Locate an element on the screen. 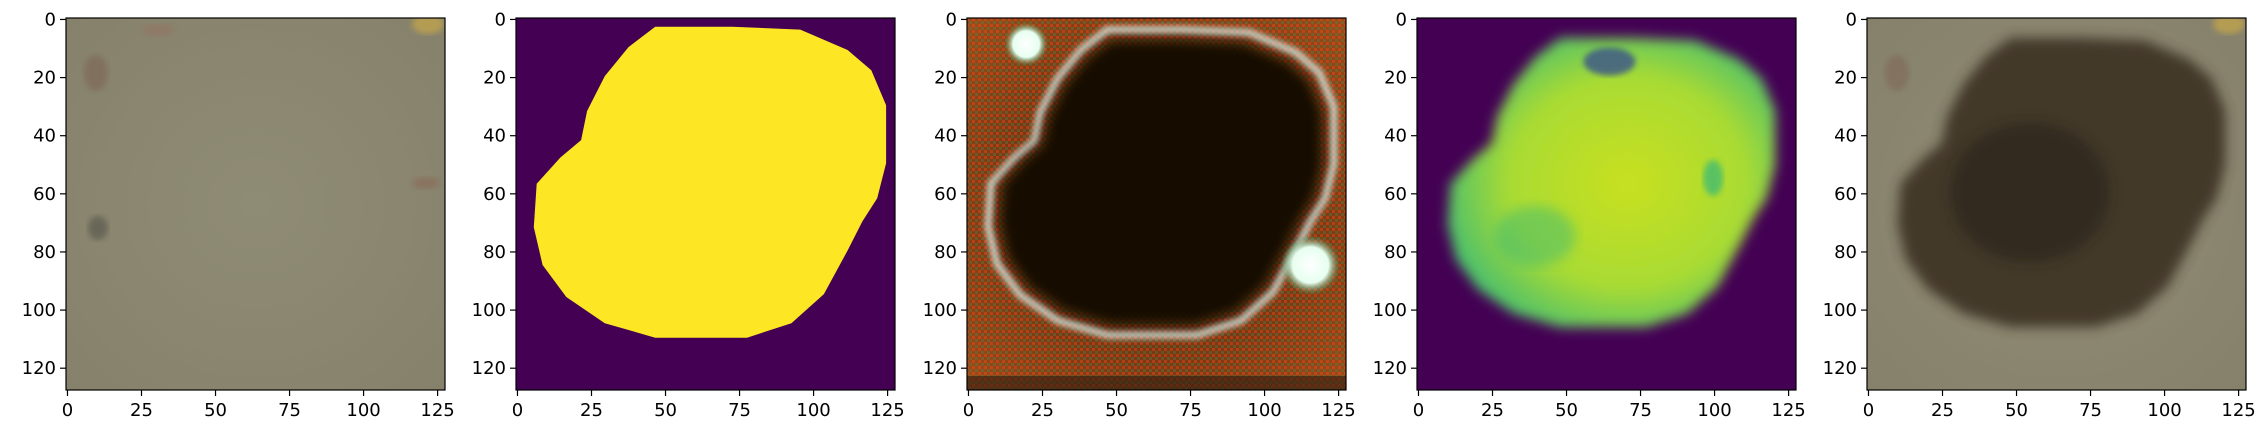 This screenshot has height=440, width=2259. soft-mask-frame is located at coordinates (1606, 204).